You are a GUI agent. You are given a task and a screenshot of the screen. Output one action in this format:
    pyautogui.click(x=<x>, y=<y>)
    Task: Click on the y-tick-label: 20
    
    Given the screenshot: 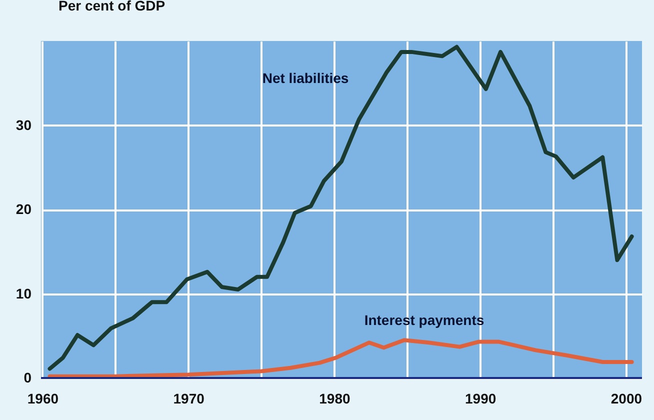 What is the action you would take?
    pyautogui.click(x=24, y=209)
    